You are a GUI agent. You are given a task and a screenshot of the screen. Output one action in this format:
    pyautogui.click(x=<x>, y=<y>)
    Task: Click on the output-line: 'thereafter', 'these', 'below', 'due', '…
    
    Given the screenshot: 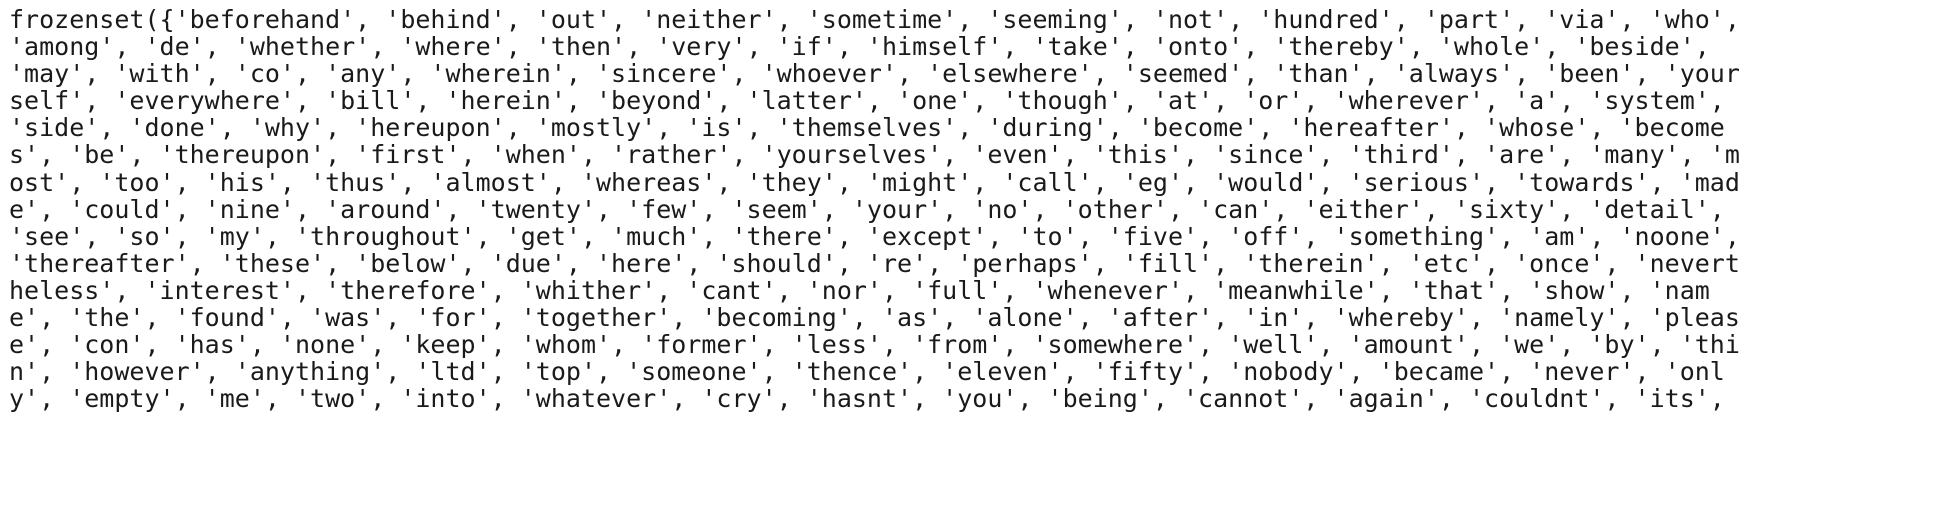 What is the action you would take?
    pyautogui.click(x=874, y=263)
    